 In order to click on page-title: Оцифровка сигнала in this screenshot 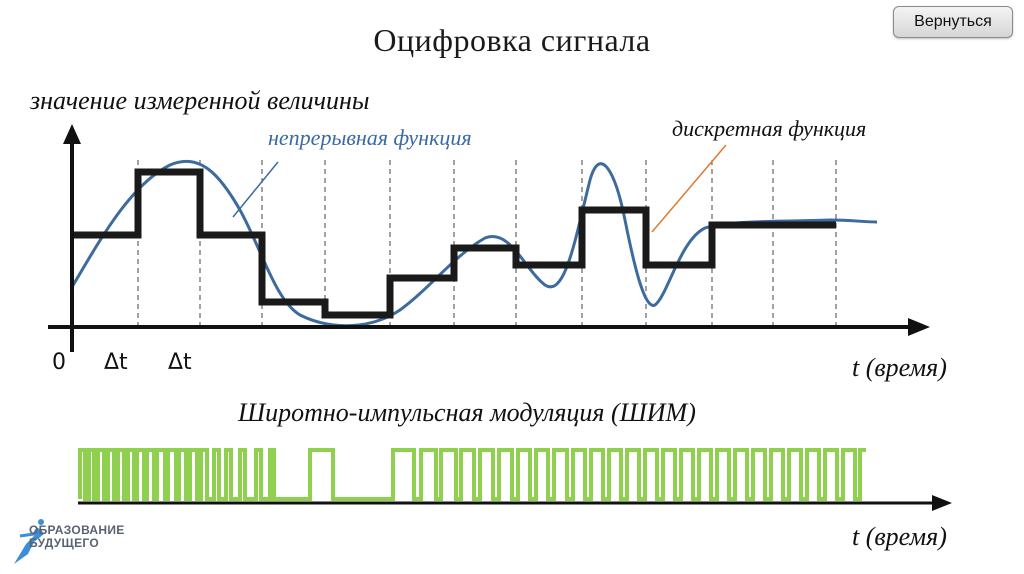, I will do `click(512, 40)`.